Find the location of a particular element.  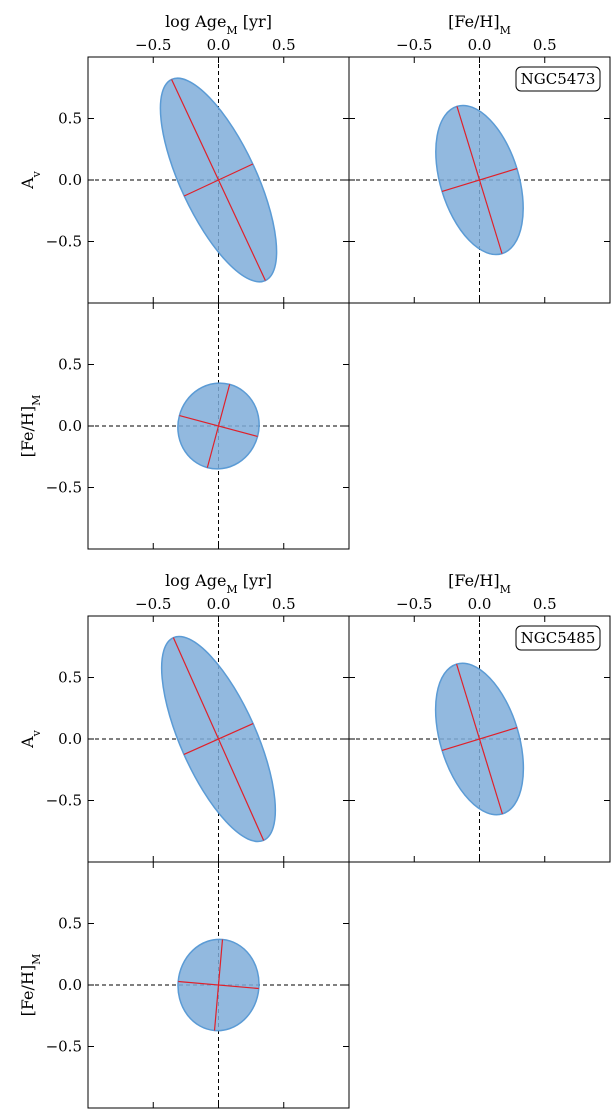

galaxy-tag-label: NGC5485 is located at coordinates (558, 638).